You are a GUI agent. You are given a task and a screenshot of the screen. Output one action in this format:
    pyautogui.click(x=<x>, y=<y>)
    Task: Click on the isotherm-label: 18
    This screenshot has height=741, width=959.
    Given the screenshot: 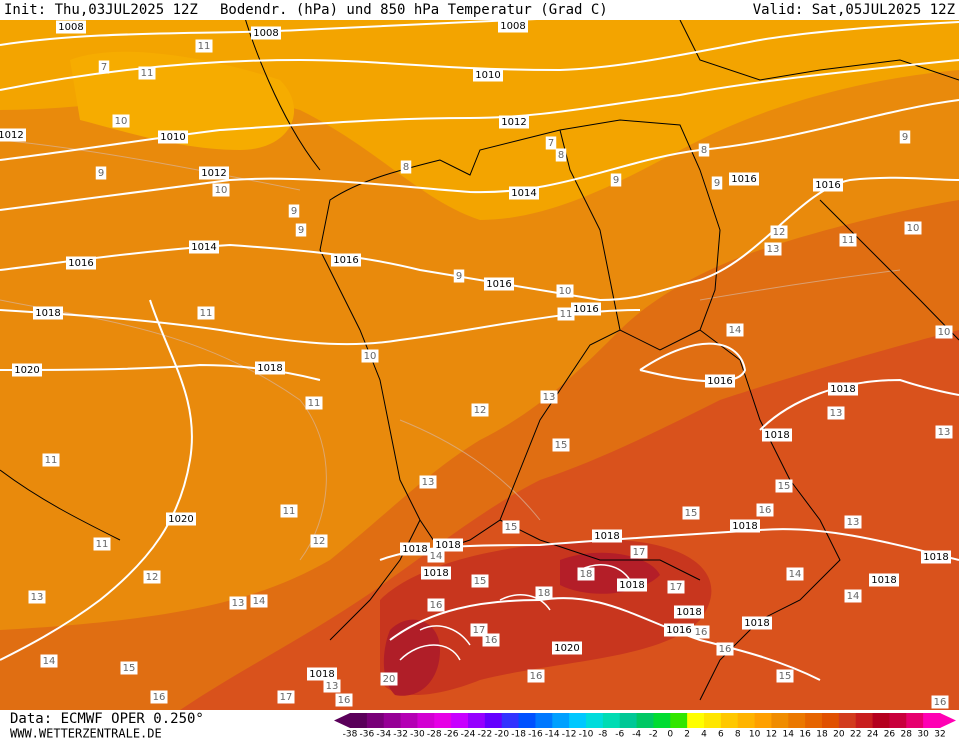 What is the action you would take?
    pyautogui.click(x=586, y=574)
    